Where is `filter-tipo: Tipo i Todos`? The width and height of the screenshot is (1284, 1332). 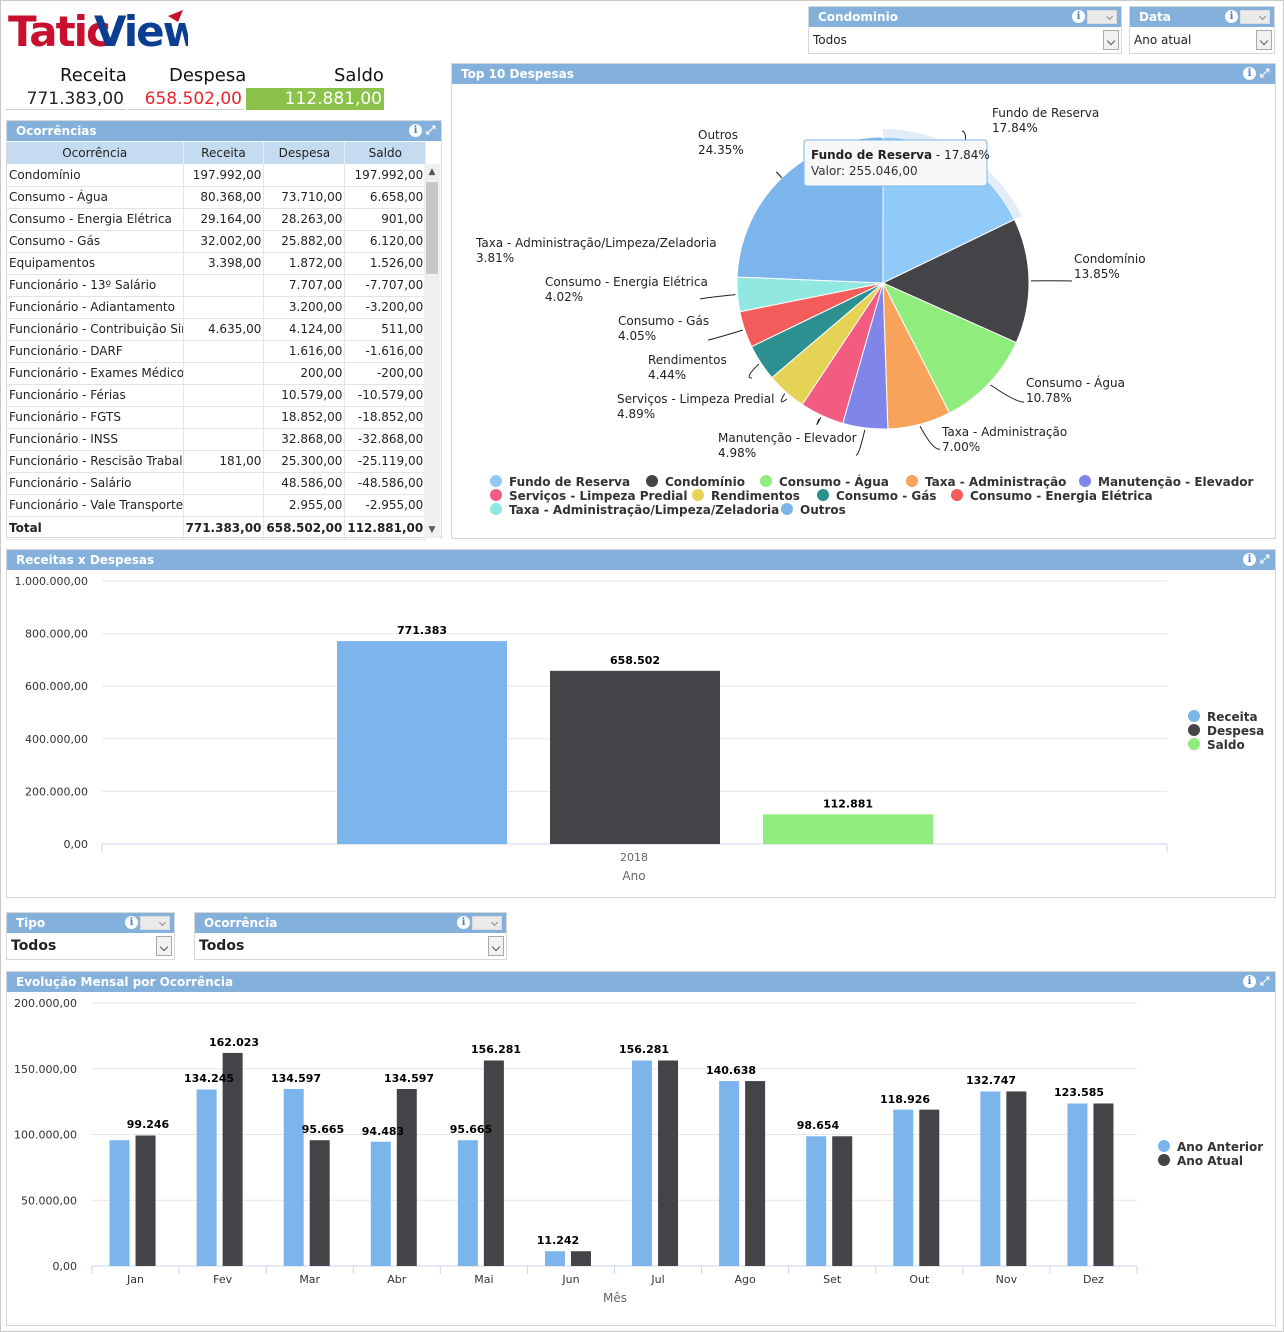
filter-tipo: Tipo i Todos is located at coordinates (90, 936).